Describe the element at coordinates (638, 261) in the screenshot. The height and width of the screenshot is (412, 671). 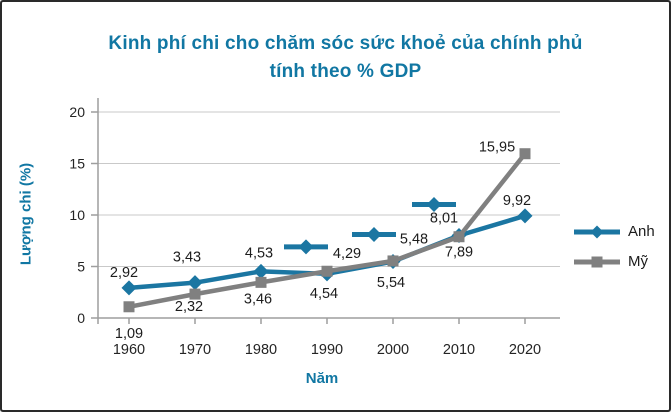
I see `legend-label-my: Mỹ` at that location.